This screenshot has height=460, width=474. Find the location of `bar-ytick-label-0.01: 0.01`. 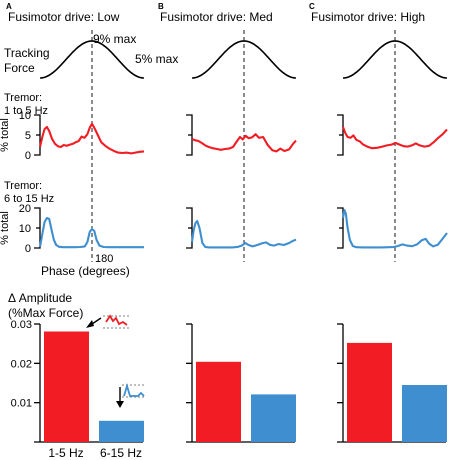

bar-ytick-label-0.01: 0.01 is located at coordinates (21, 404).